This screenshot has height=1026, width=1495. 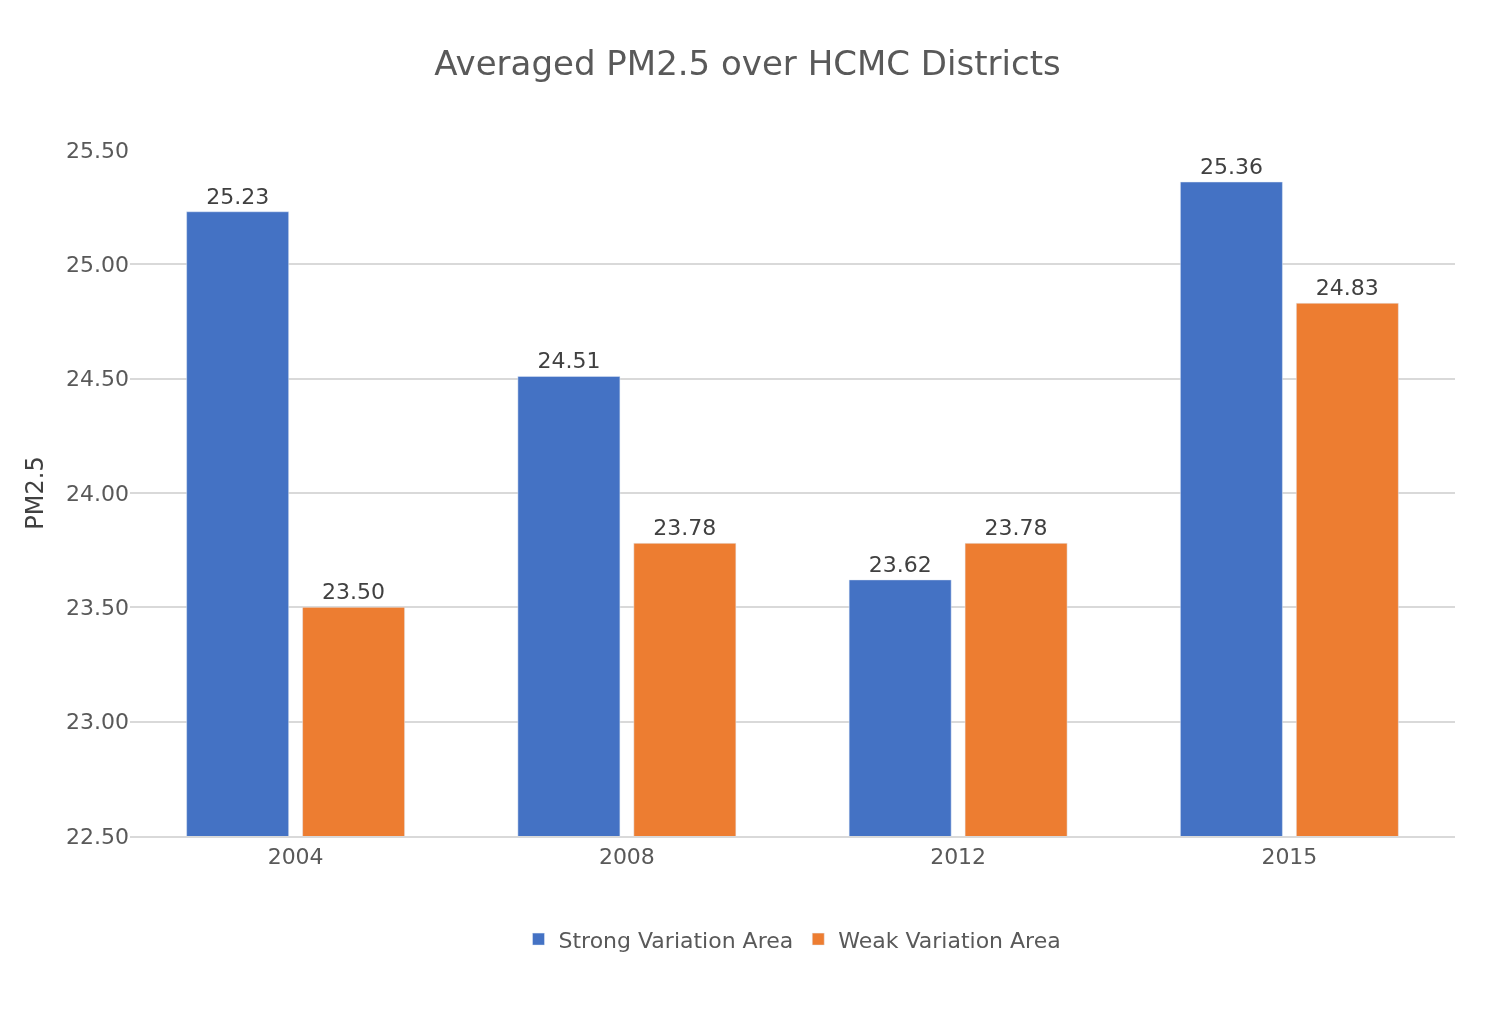 I want to click on x-tick-label: 2004, so click(x=295, y=857).